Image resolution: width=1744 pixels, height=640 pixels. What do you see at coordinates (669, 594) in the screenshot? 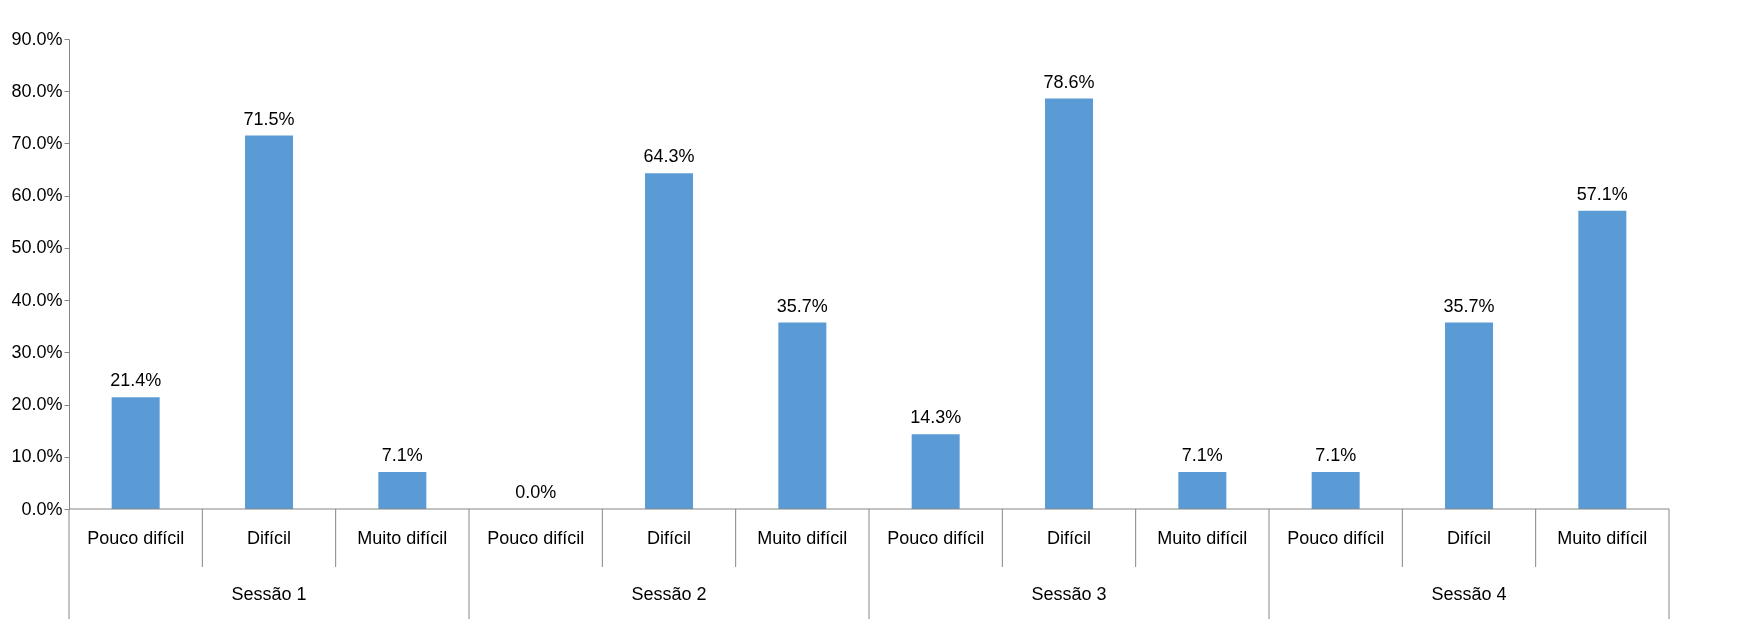
I see `text: Sessão 2` at bounding box center [669, 594].